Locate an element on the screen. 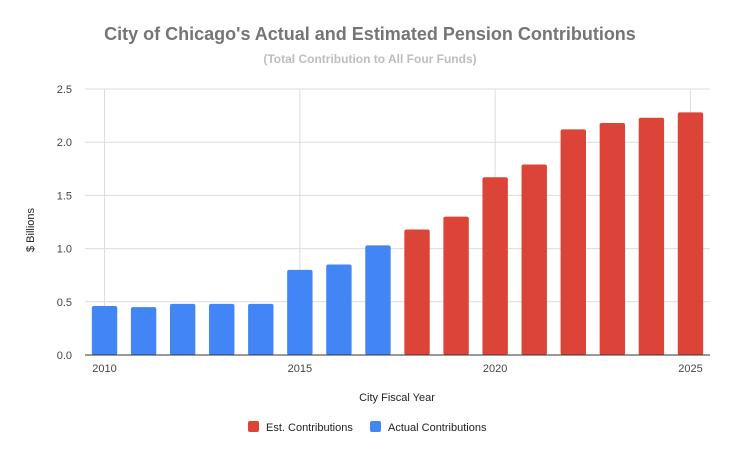 The width and height of the screenshot is (740, 457). bar-actual-contributions2017 is located at coordinates (378, 300).